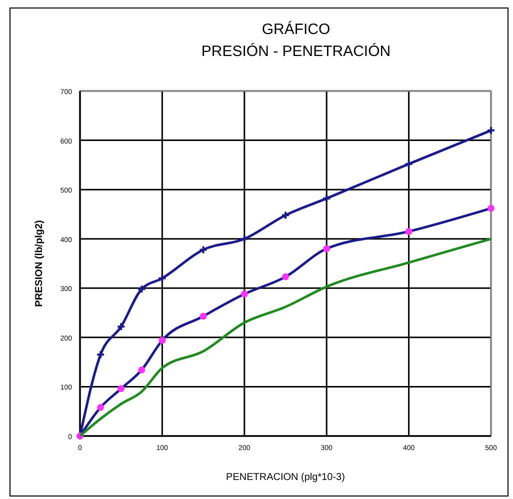 This screenshot has width=513, height=499. Describe the element at coordinates (285, 477) in the screenshot. I see `x-axis-title: PENETRACION (plg*10-3)` at that location.